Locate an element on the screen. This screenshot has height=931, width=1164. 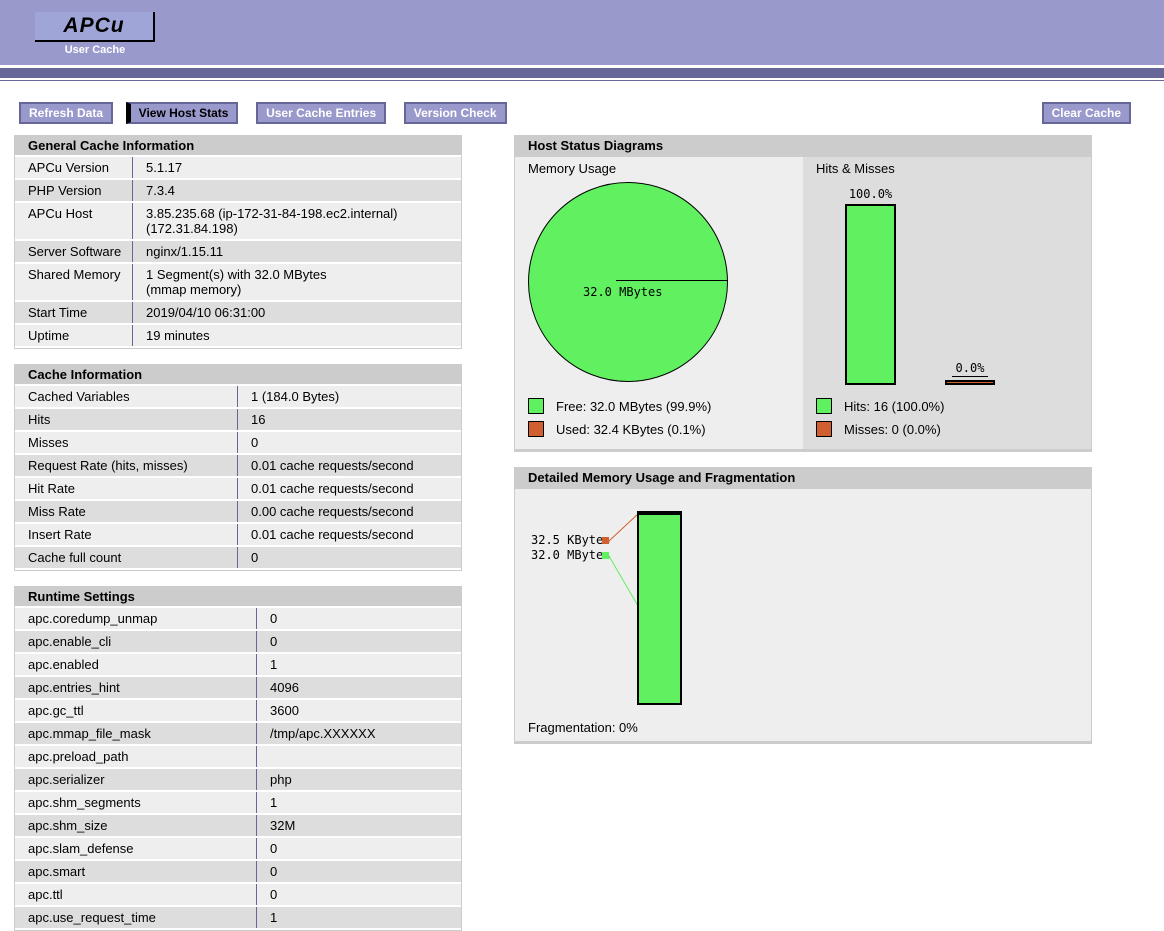
legend-label: Used: 32.4 KBytes (0.1%) is located at coordinates (631, 429).